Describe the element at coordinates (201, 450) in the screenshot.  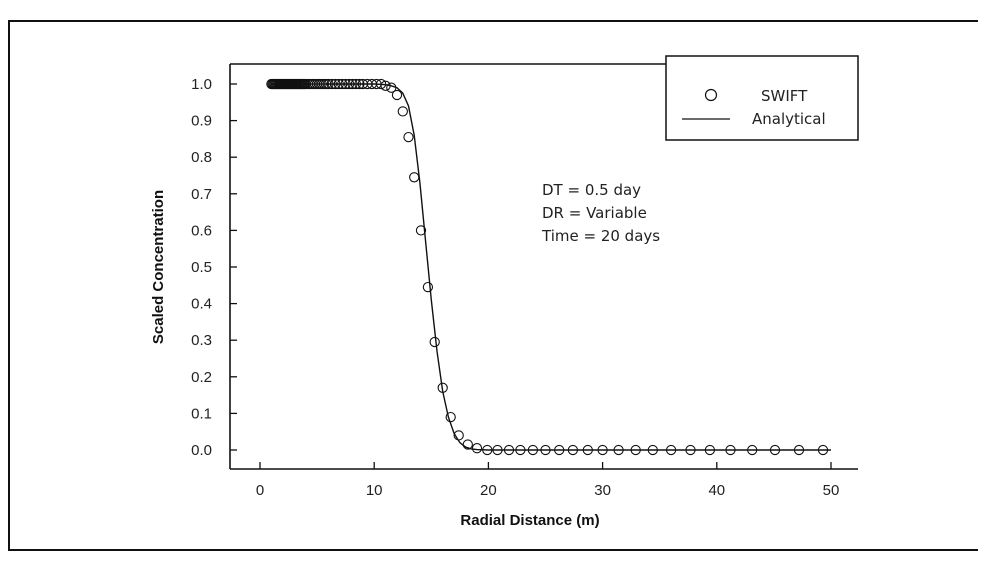
I see `y-tick-label: 0.0` at that location.